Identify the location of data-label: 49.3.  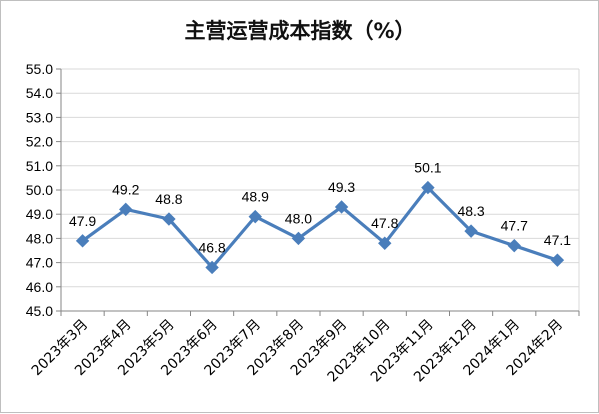
(341, 187).